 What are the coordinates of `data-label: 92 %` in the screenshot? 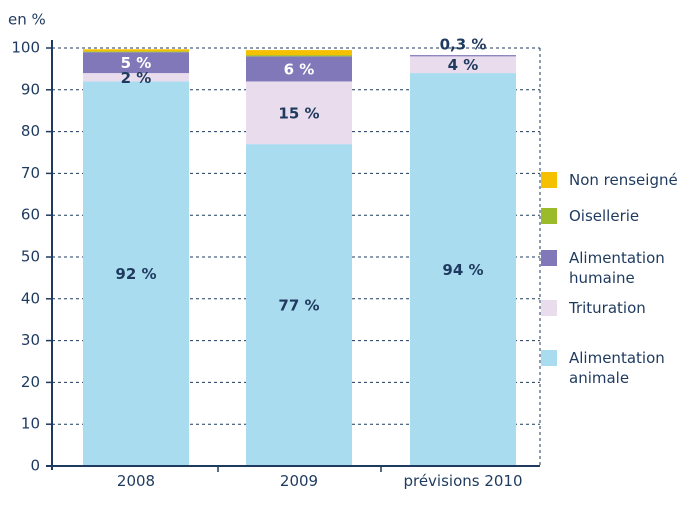 It's located at (135, 274).